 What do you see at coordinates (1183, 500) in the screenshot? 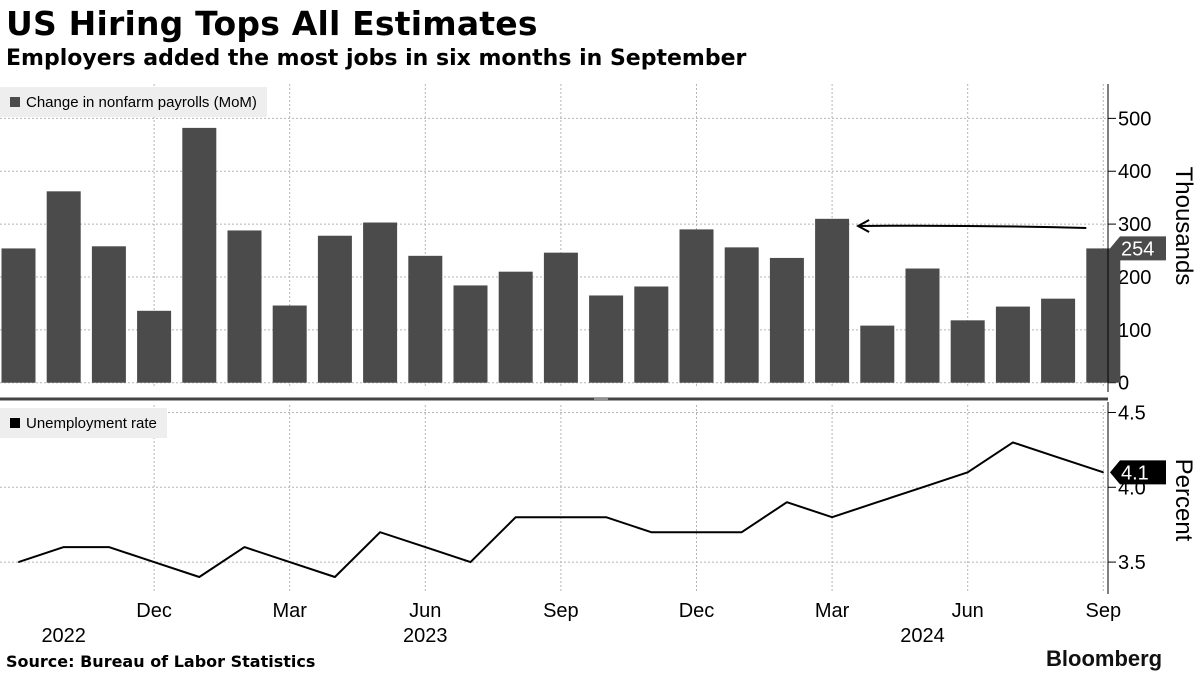
I see `ylabel-percent: Percent` at bounding box center [1183, 500].